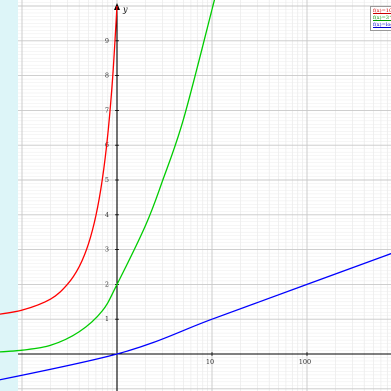 The height and width of the screenshot is (391, 391). What do you see at coordinates (382, 25) in the screenshot?
I see `legend-item-logx: f(x)=log(x)` at bounding box center [382, 25].